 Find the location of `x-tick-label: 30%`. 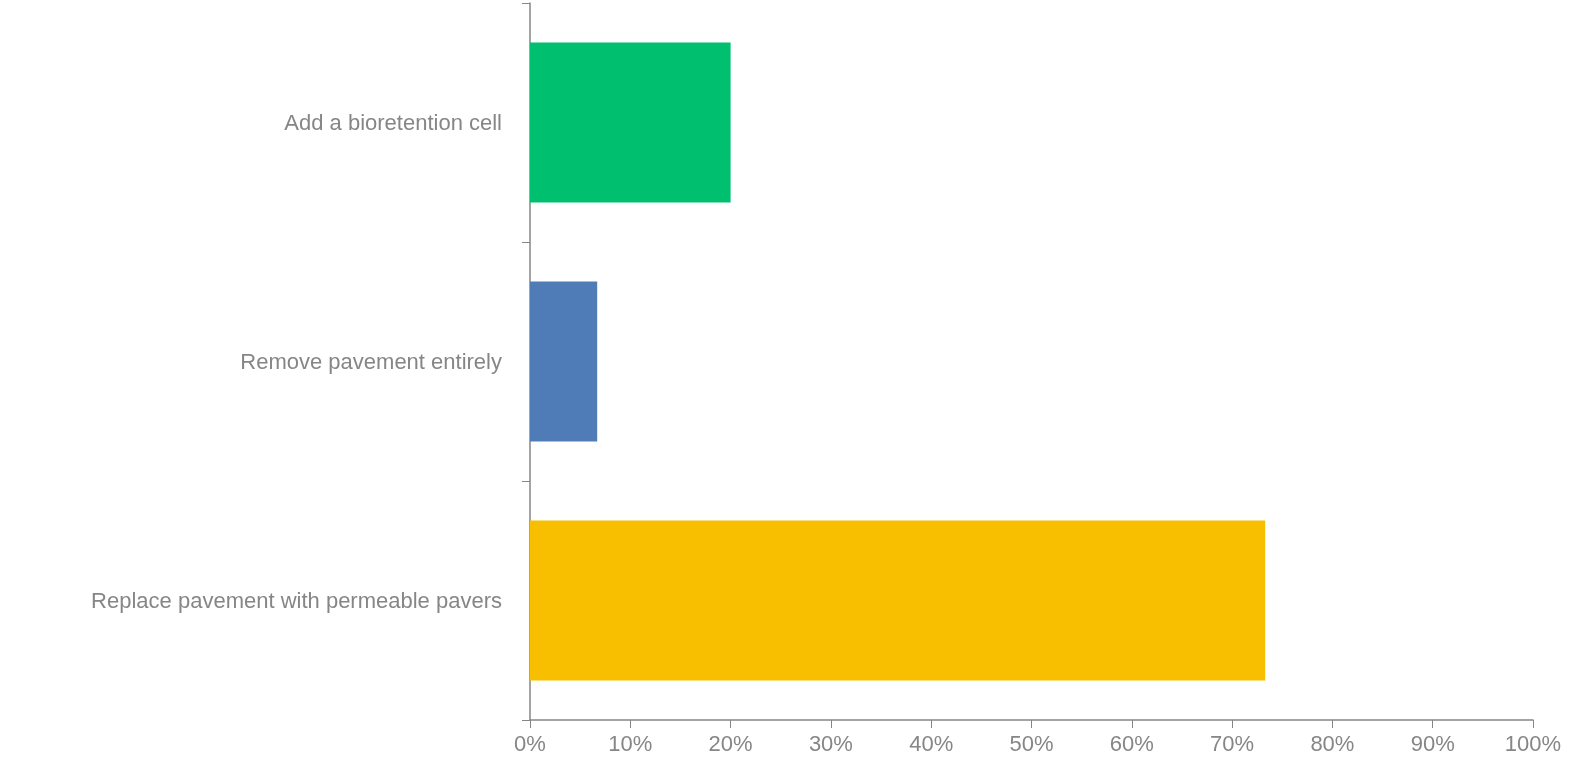

x-tick-label: 30% is located at coordinates (830, 743).